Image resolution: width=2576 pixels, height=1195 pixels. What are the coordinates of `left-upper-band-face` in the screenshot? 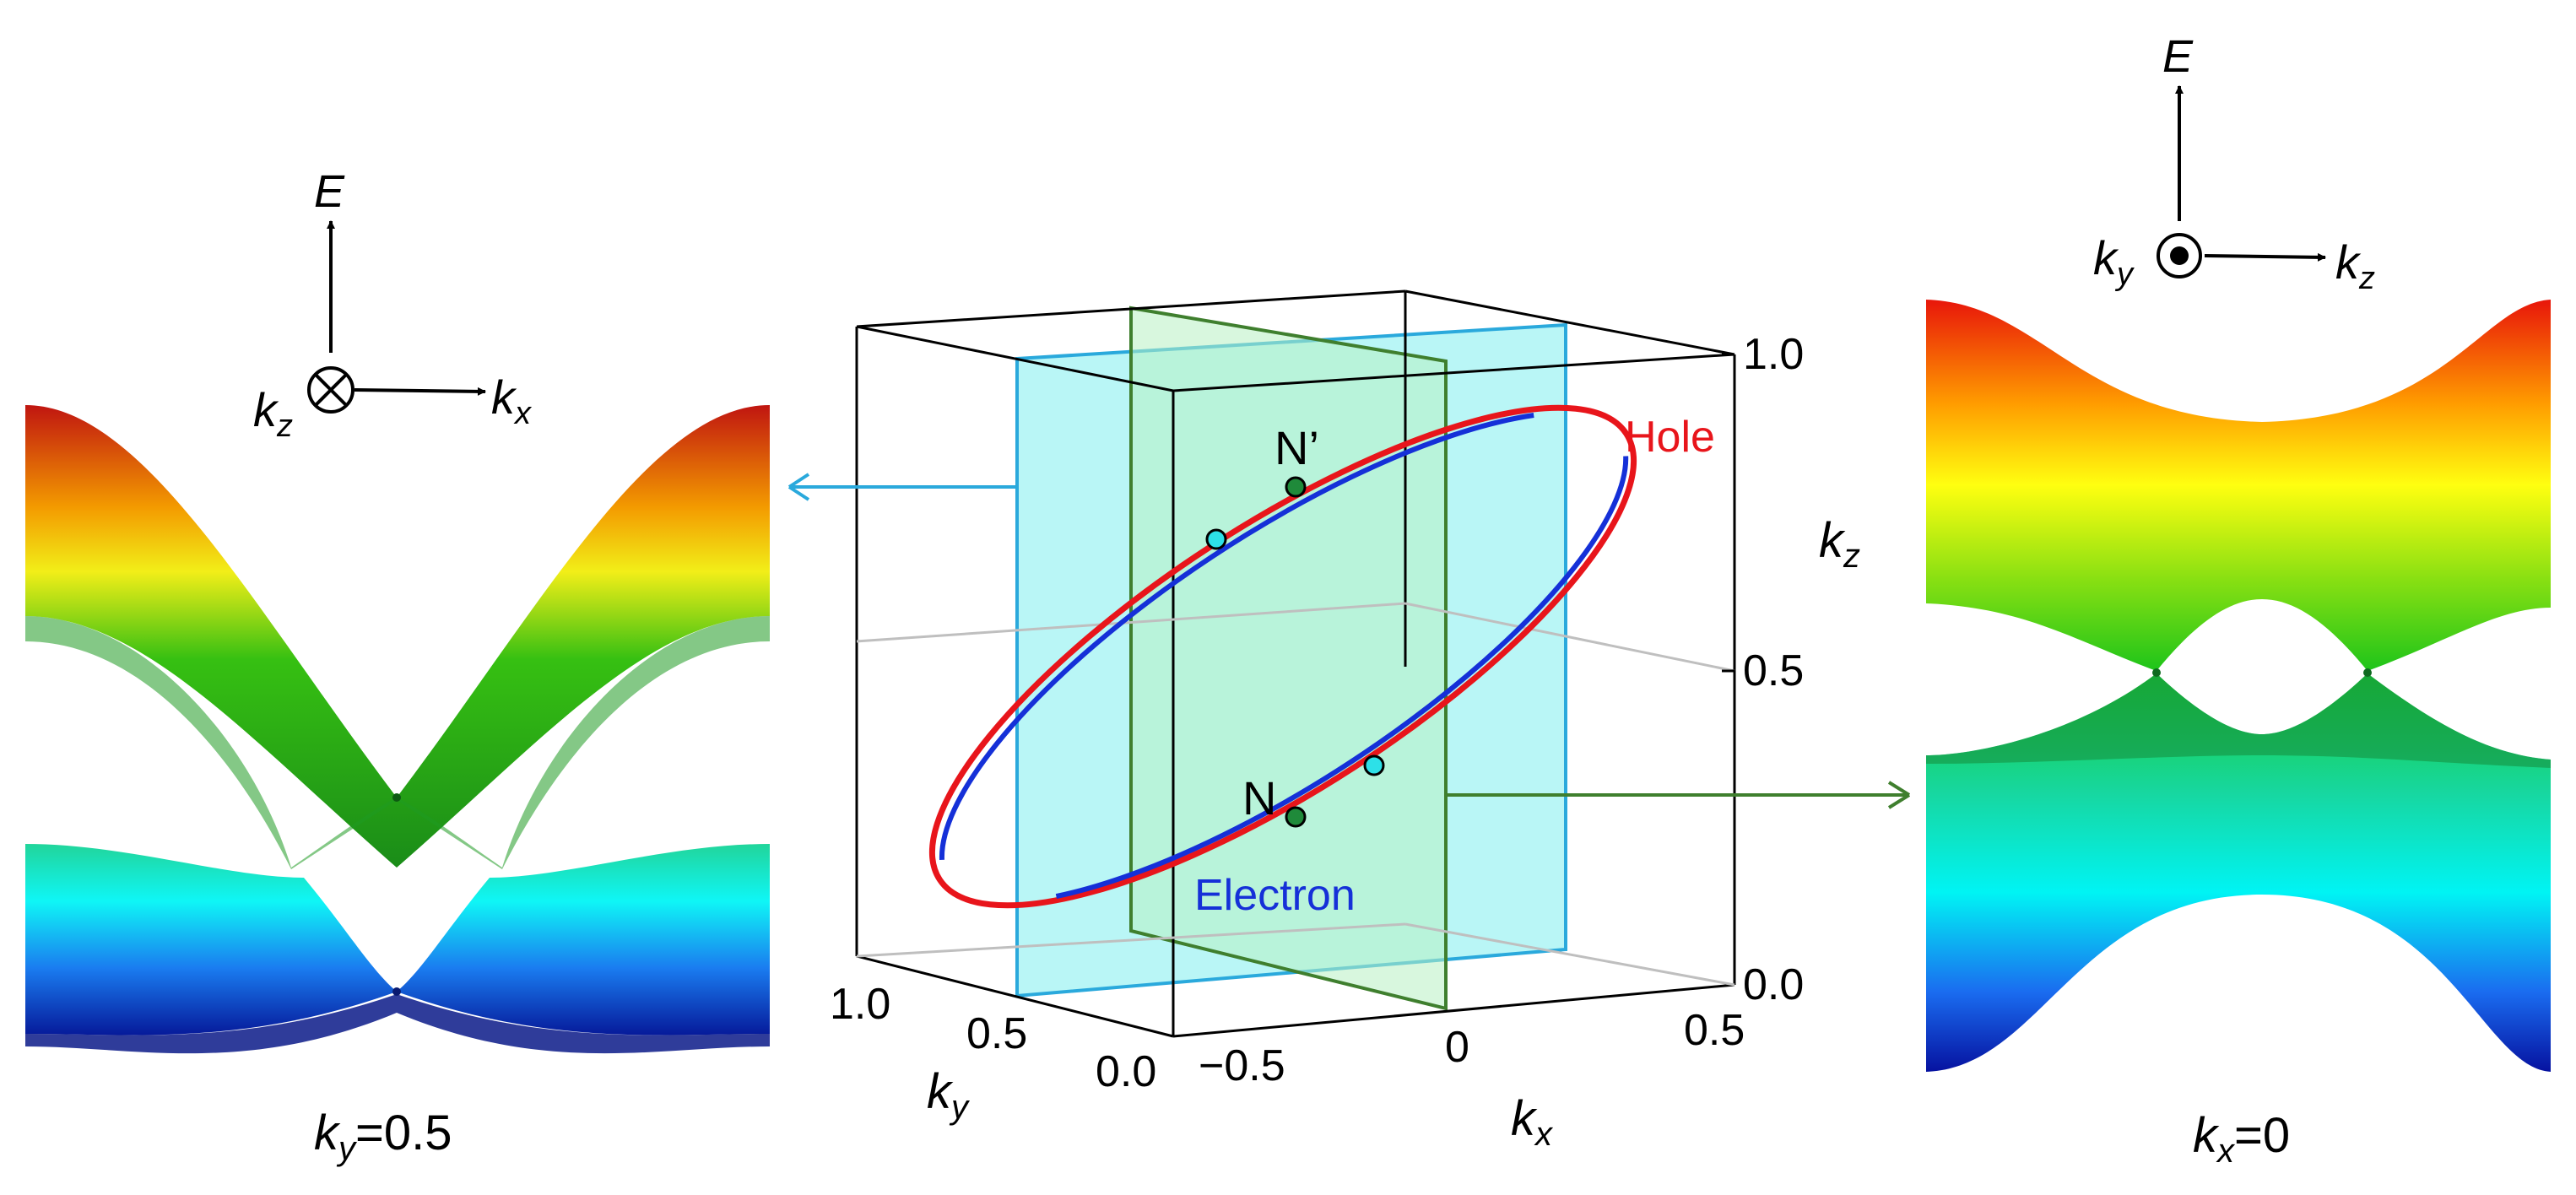 It's located at (397, 742).